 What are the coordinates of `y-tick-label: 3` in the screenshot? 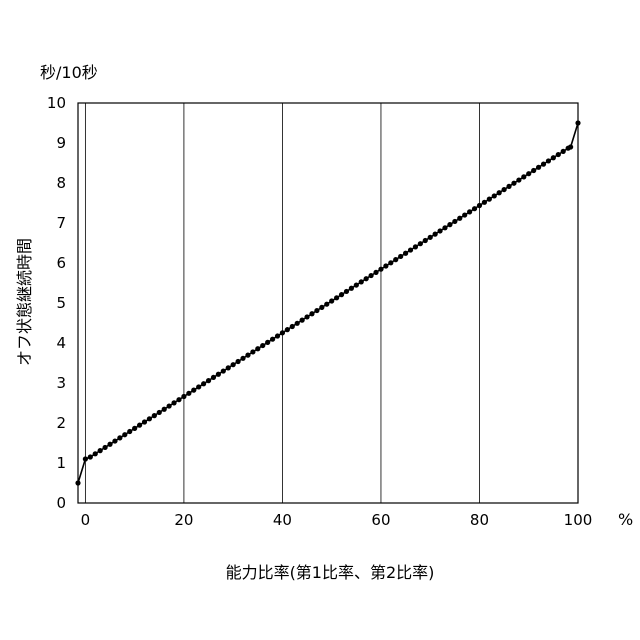 It's located at (61, 383).